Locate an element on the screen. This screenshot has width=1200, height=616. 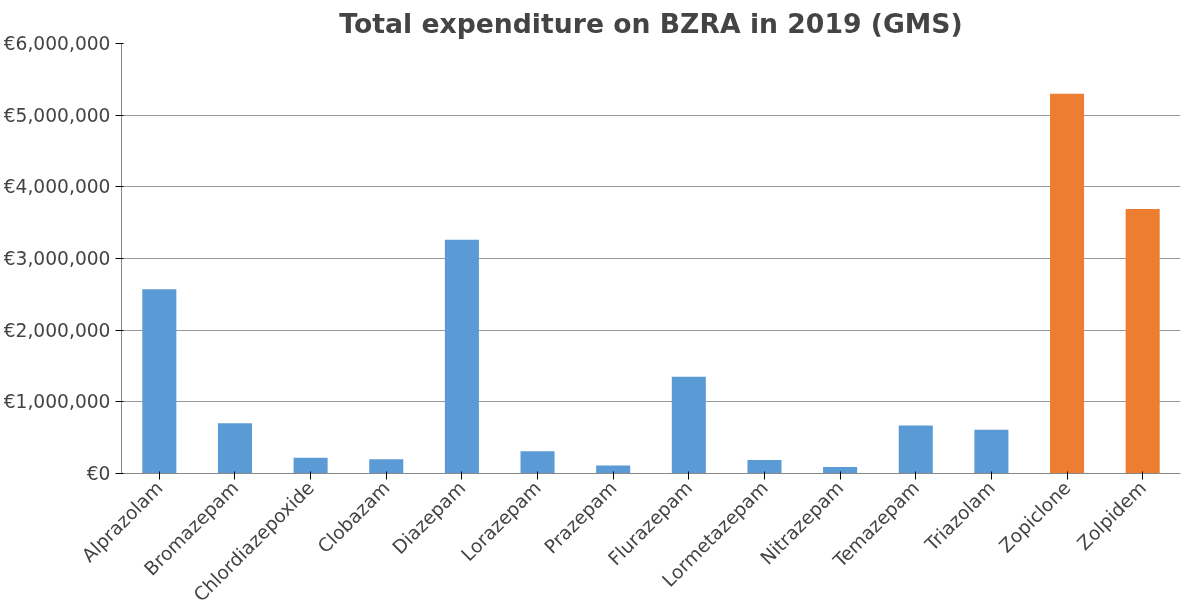
y-tick-label: €1,000,000 is located at coordinates (57, 402).